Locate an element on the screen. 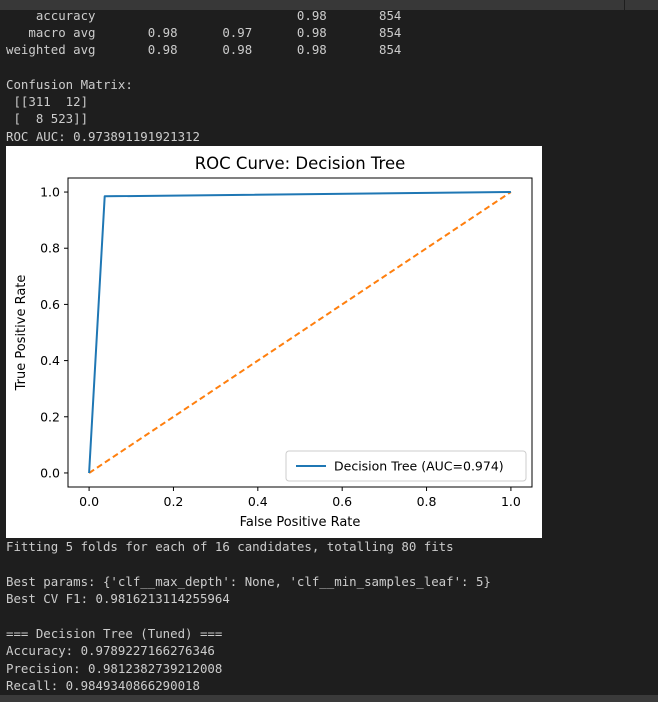 The height and width of the screenshot is (702, 658). y-tick-label: 0.4 is located at coordinates (50, 360).